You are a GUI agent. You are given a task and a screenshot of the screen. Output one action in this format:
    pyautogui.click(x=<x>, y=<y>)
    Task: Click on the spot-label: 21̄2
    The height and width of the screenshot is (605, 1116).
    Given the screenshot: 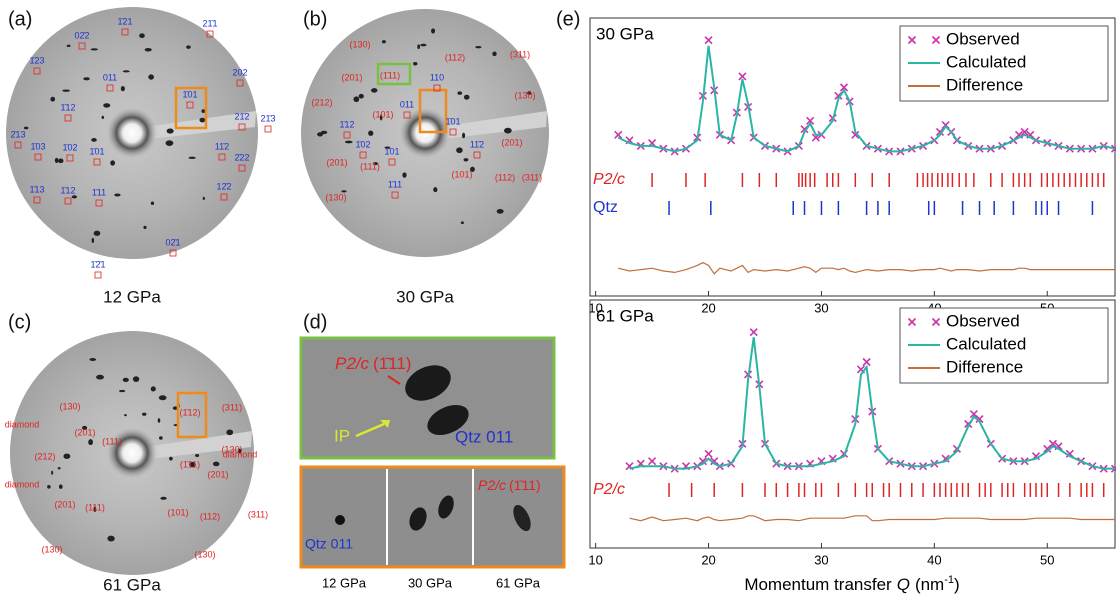 What is the action you would take?
    pyautogui.click(x=241, y=116)
    